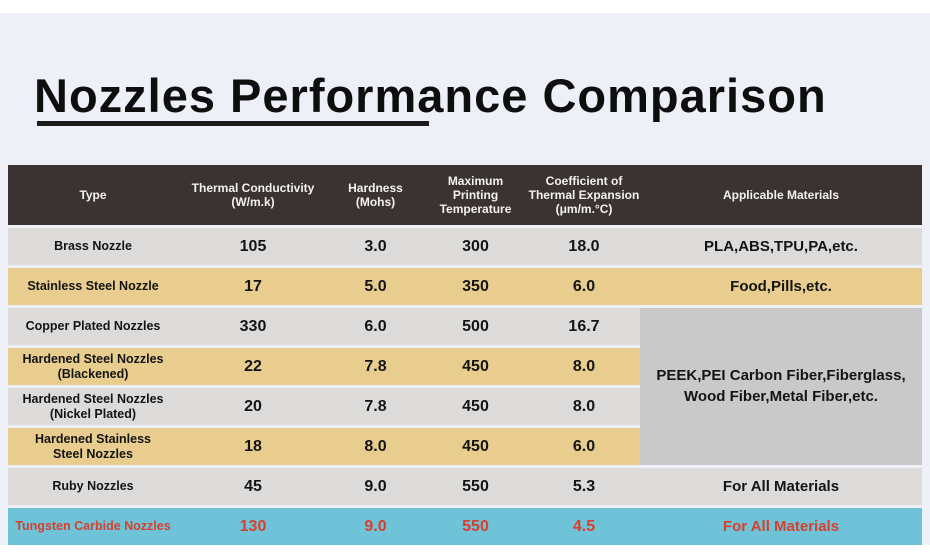 This screenshot has height=557, width=930. Describe the element at coordinates (375, 326) in the screenshot. I see `table-cell-hardness: 6.0` at that location.